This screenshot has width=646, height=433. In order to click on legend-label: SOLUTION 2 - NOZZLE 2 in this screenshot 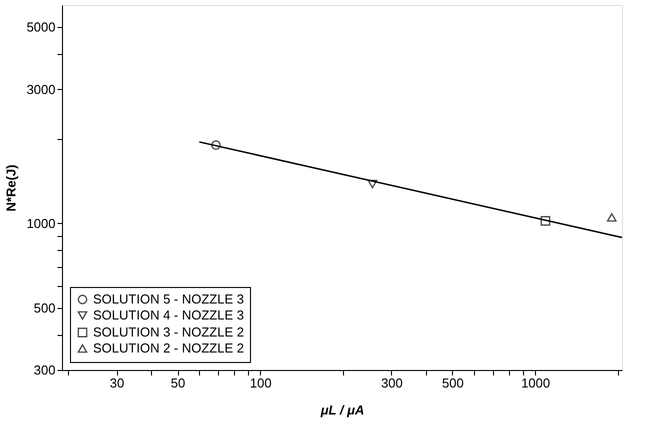, I will do `click(168, 348)`.